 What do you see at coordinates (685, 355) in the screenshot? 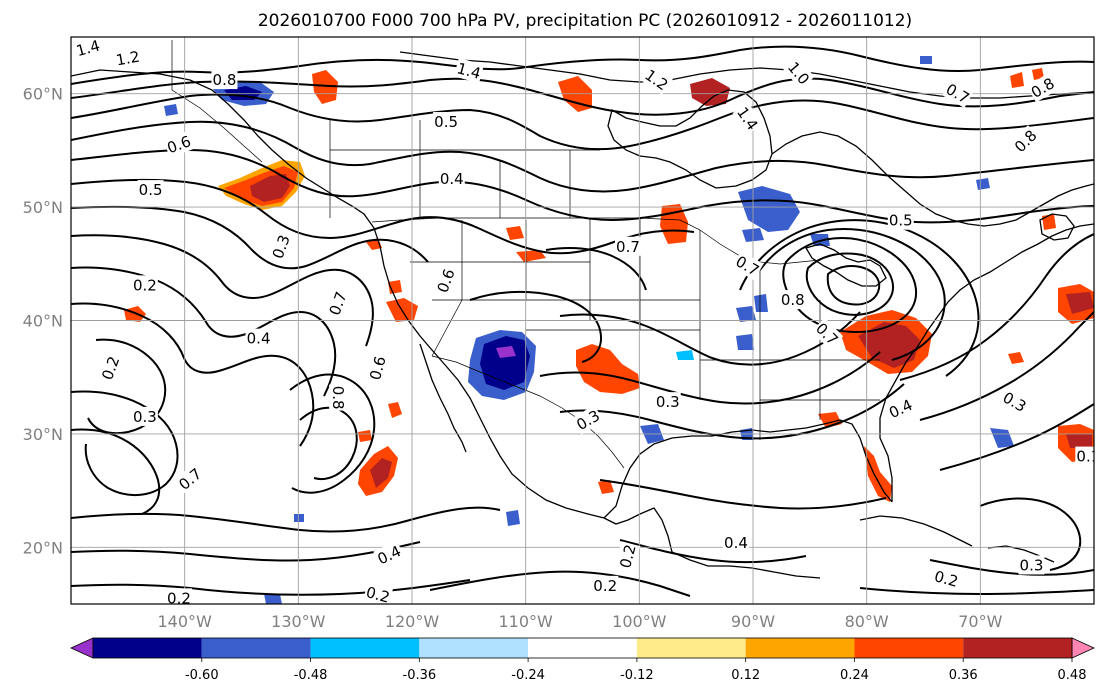
I see `precip-tenn-neg` at bounding box center [685, 355].